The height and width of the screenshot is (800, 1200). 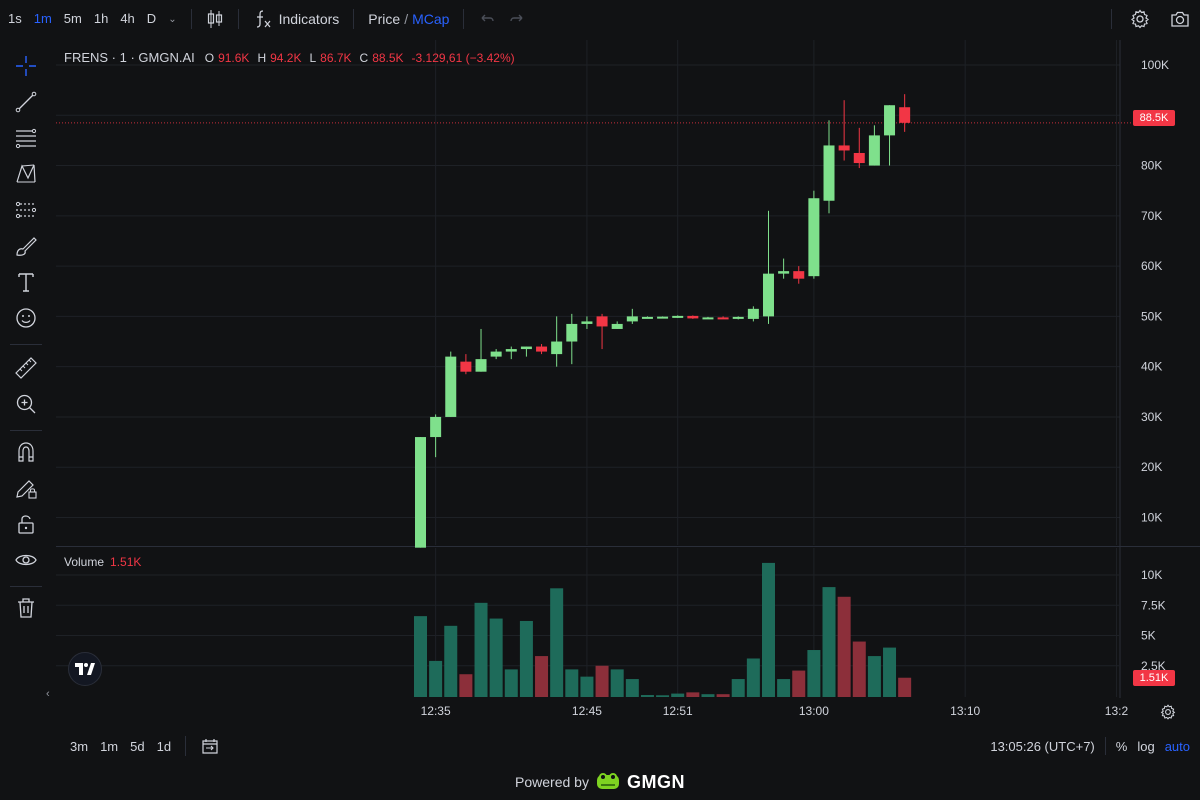 What do you see at coordinates (1151, 266) in the screenshot?
I see `price-axis-label: 60K` at bounding box center [1151, 266].